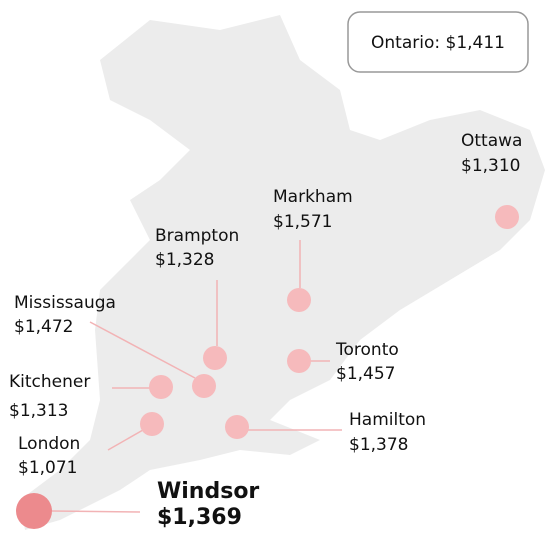 The width and height of the screenshot is (550, 539). What do you see at coordinates (387, 420) in the screenshot?
I see `city-name: Hamilton` at bounding box center [387, 420].